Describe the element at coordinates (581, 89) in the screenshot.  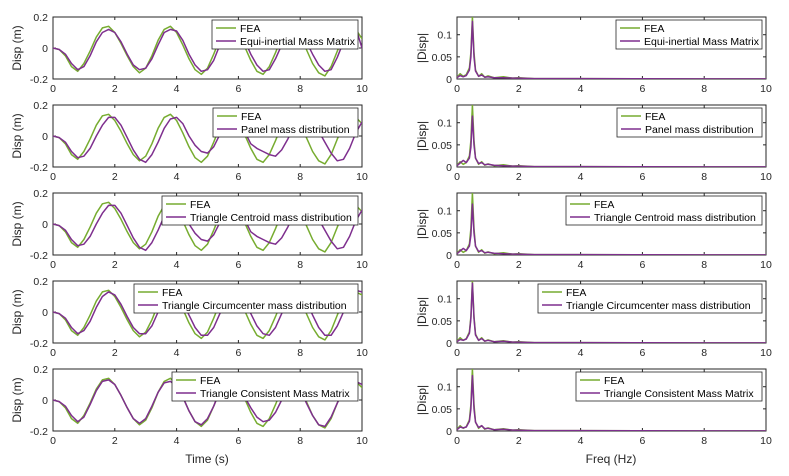
I see `freq-plot-1-xtick-label: 4` at that location.